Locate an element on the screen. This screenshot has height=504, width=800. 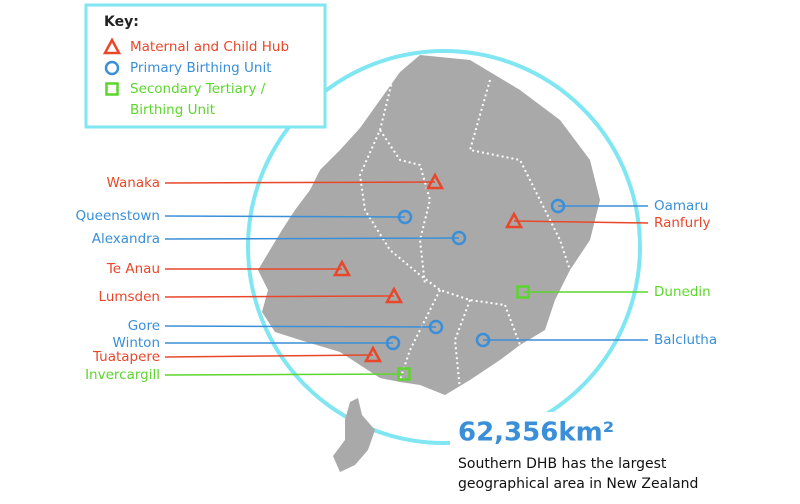
stat-description: Southern DHB has the largest is located at coordinates (562, 464).